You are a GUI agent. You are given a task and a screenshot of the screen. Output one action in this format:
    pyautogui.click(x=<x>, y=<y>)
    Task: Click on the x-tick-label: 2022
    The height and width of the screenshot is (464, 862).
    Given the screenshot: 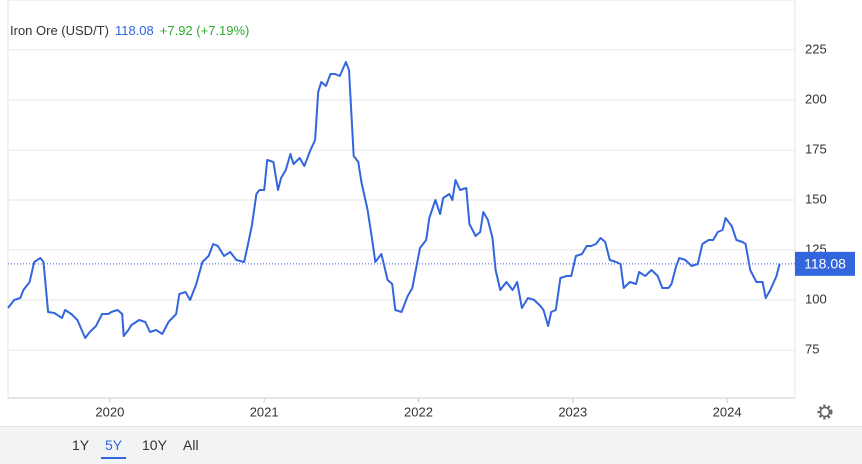 What is the action you would take?
    pyautogui.click(x=418, y=411)
    